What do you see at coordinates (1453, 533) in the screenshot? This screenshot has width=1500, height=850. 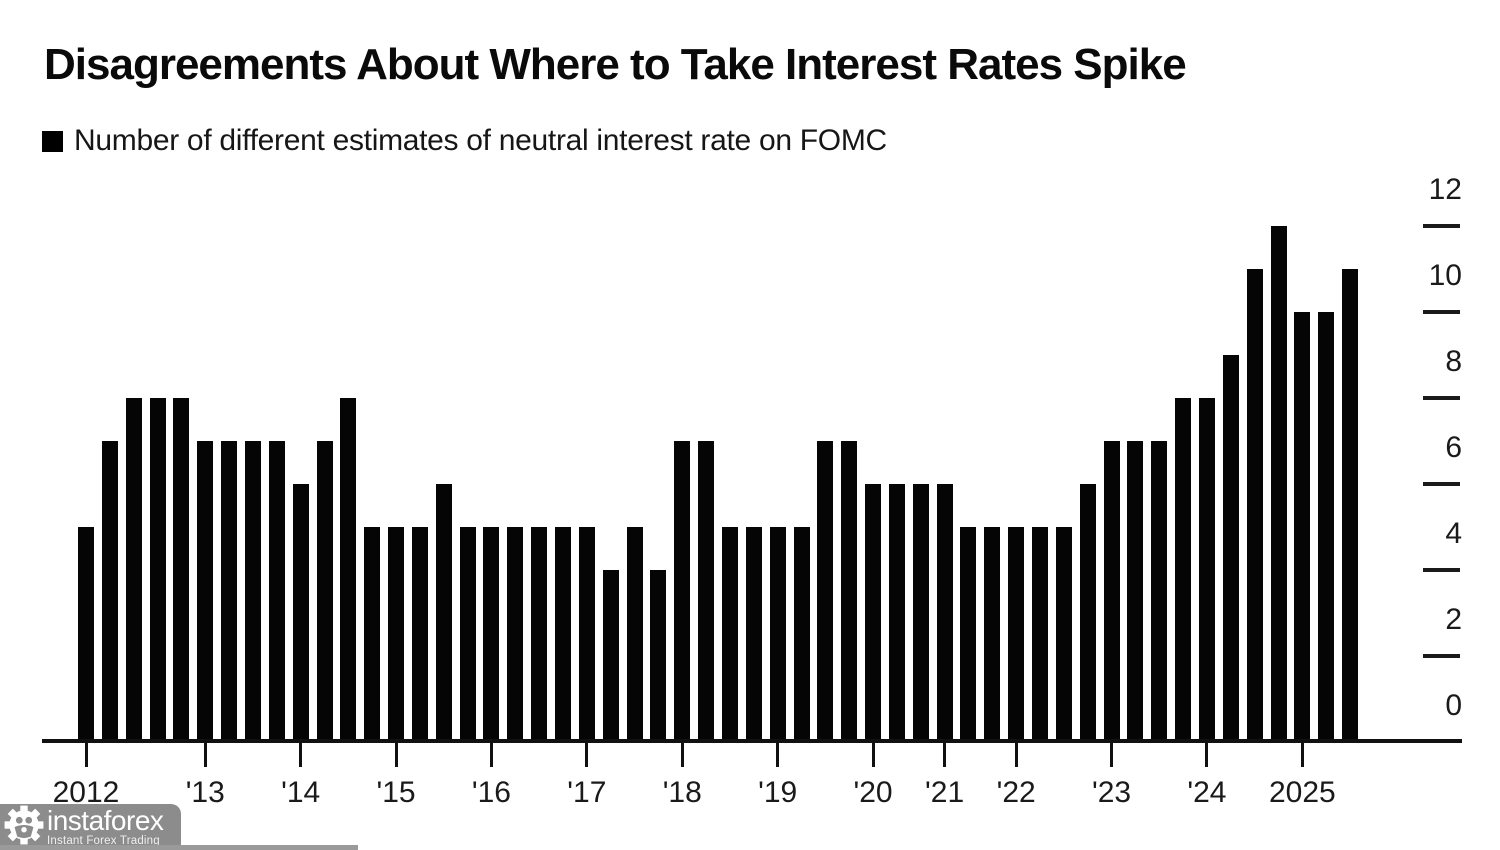 I see `y-axis-label: 4` at bounding box center [1453, 533].